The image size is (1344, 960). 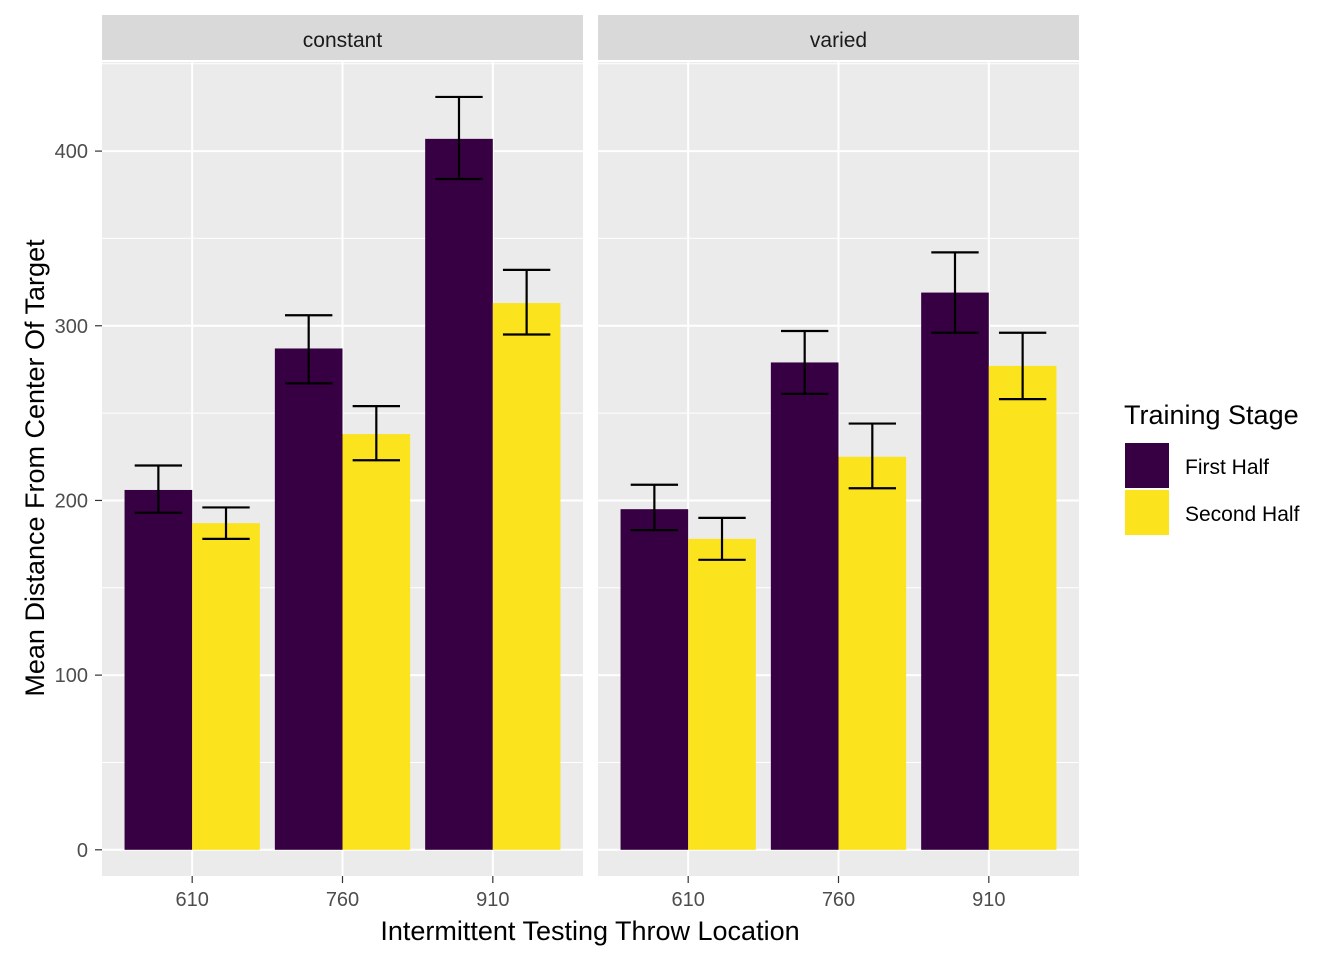 What do you see at coordinates (158, 669) in the screenshot?
I see `bar-constant-610-first-half` at bounding box center [158, 669].